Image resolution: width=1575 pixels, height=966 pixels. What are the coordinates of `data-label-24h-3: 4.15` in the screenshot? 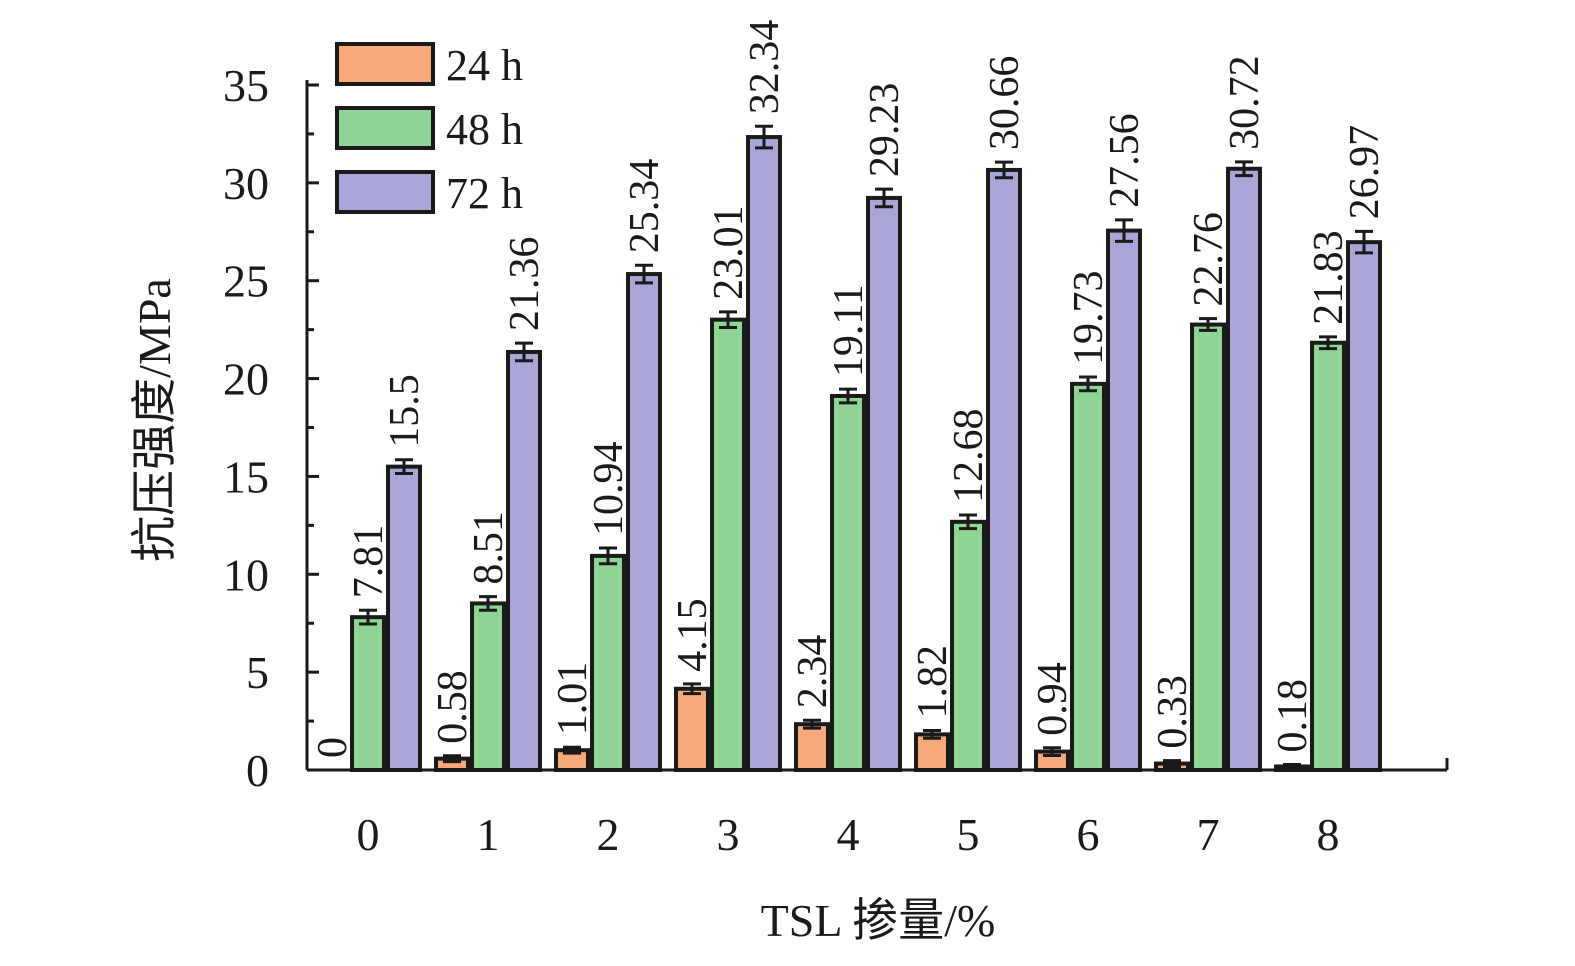 It's located at (693, 635).